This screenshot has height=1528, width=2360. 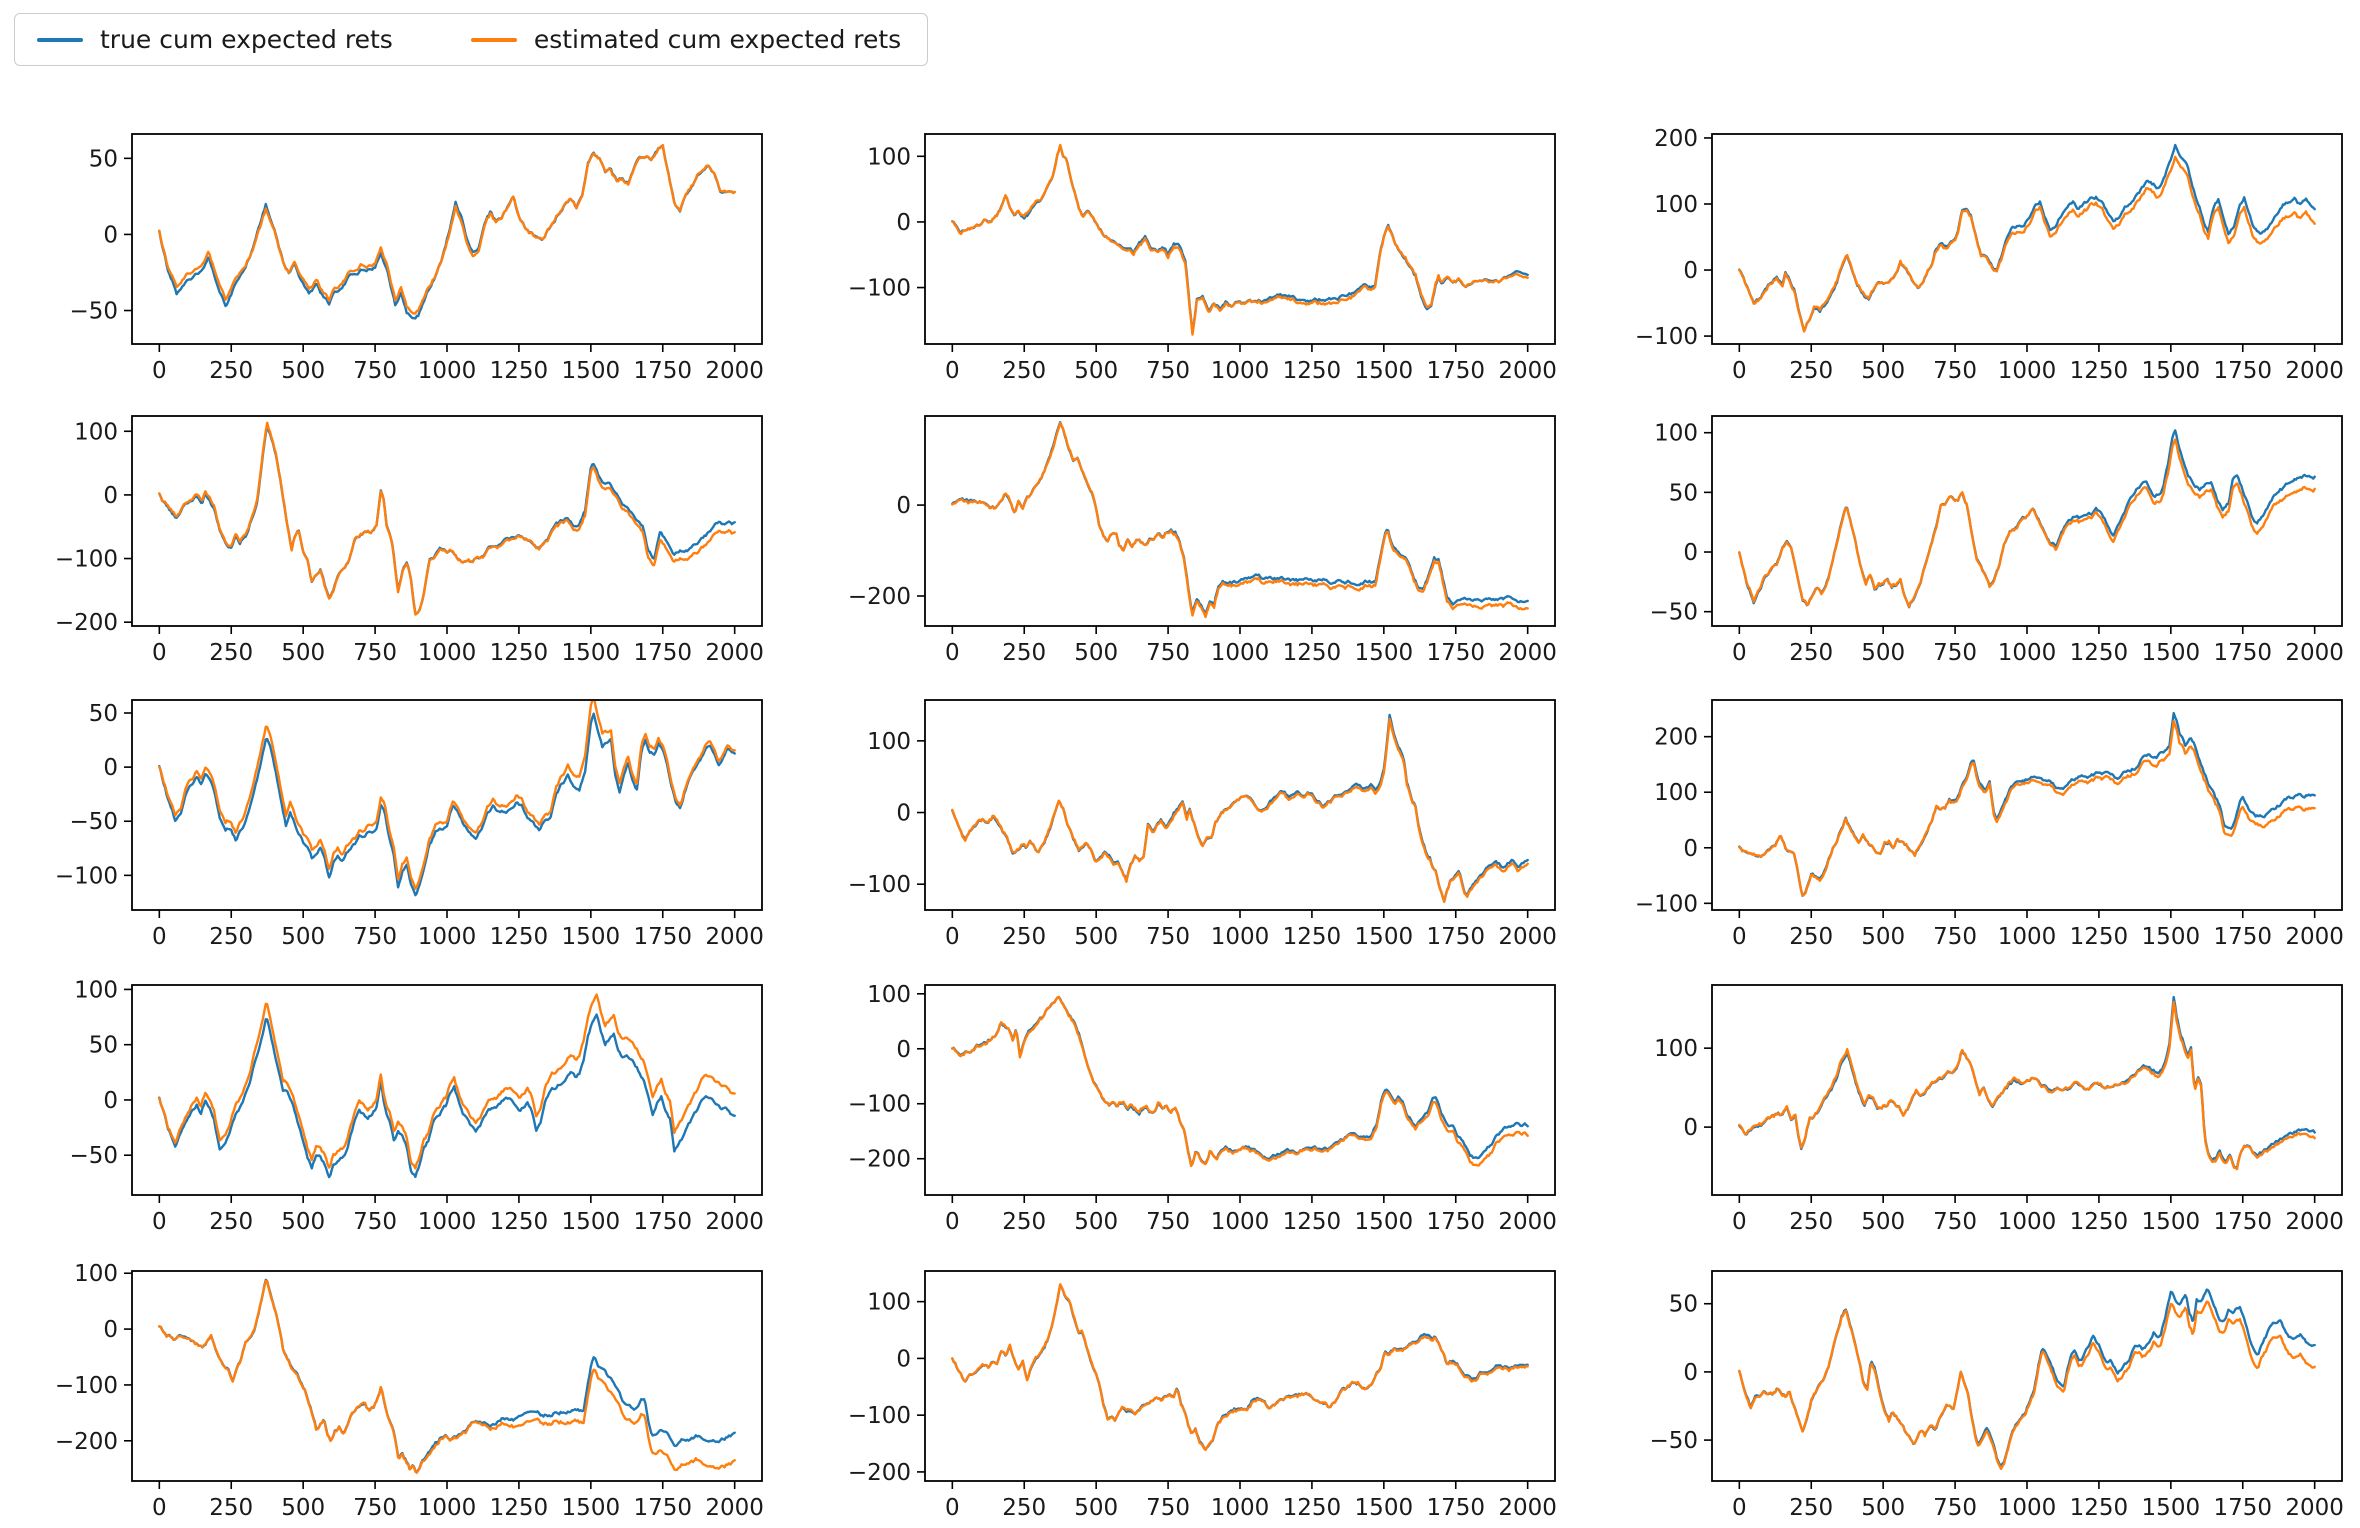 I want to click on legend-item-estimated: estimated cum expected rets, so click(x=685, y=39).